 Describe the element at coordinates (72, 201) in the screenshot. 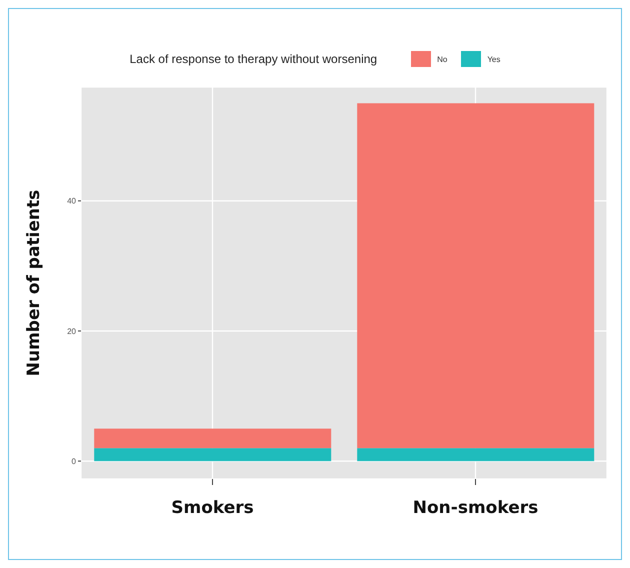

I see `y-tick-label: 40` at that location.